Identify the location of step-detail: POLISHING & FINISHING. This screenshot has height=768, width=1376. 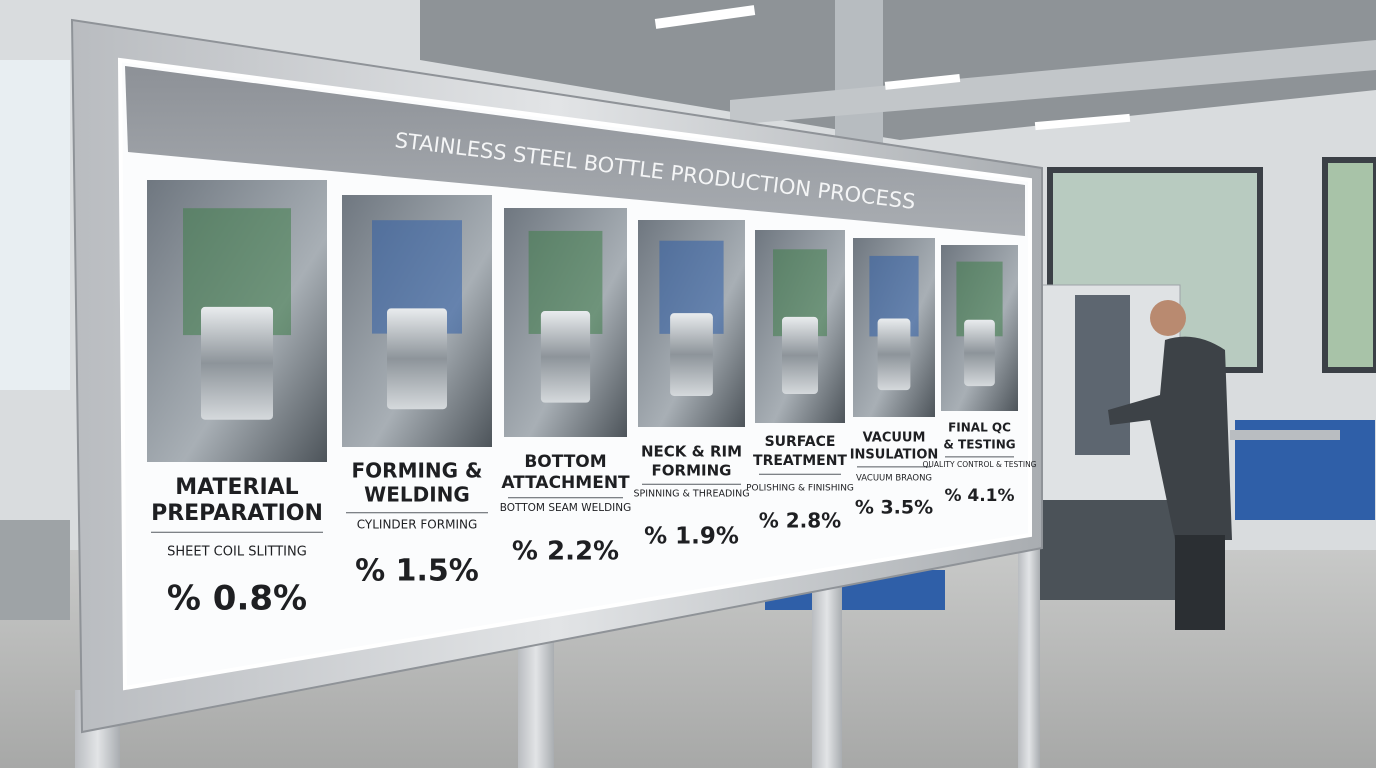
(800, 489).